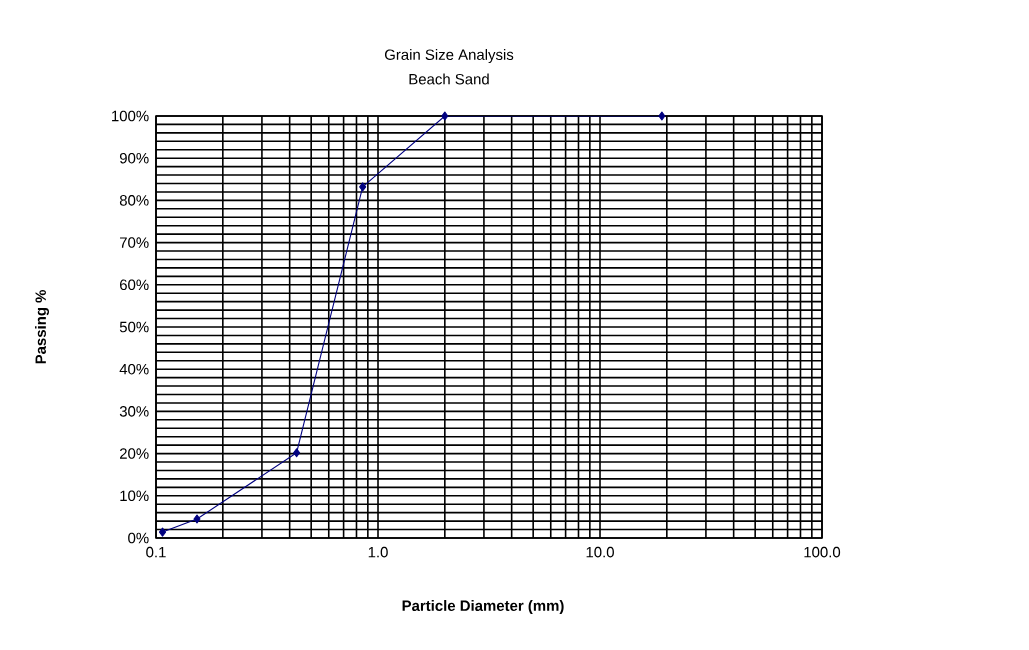 Image resolution: width=1029 pixels, height=650 pixels. I want to click on y-tick-label: 100%, so click(130, 116).